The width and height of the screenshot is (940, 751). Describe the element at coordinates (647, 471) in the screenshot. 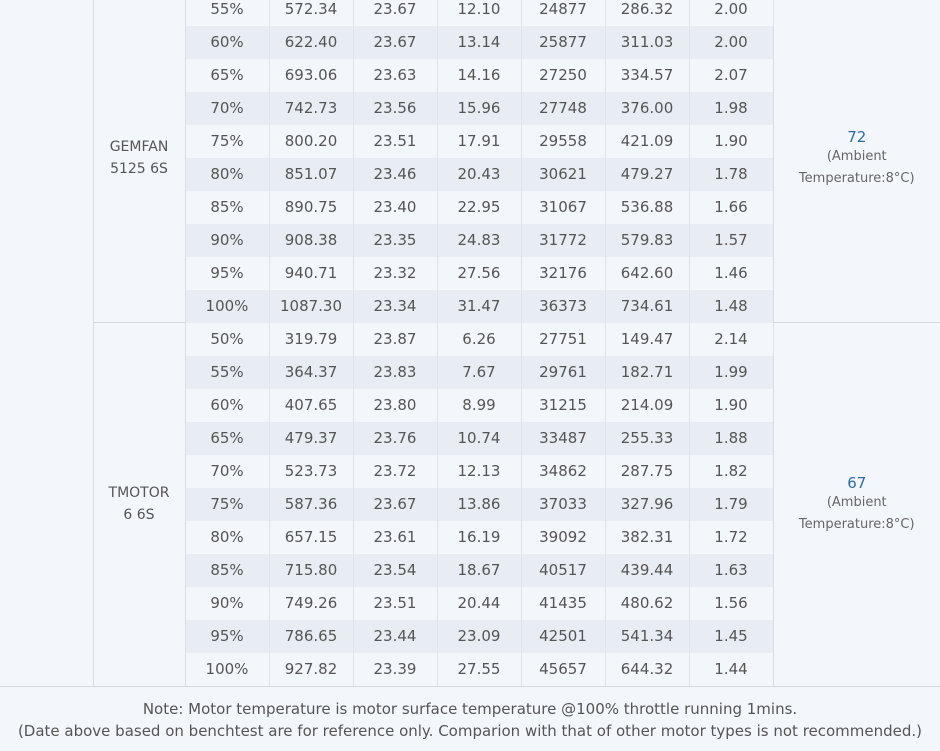

I see `power-cell: 287.75` at that location.